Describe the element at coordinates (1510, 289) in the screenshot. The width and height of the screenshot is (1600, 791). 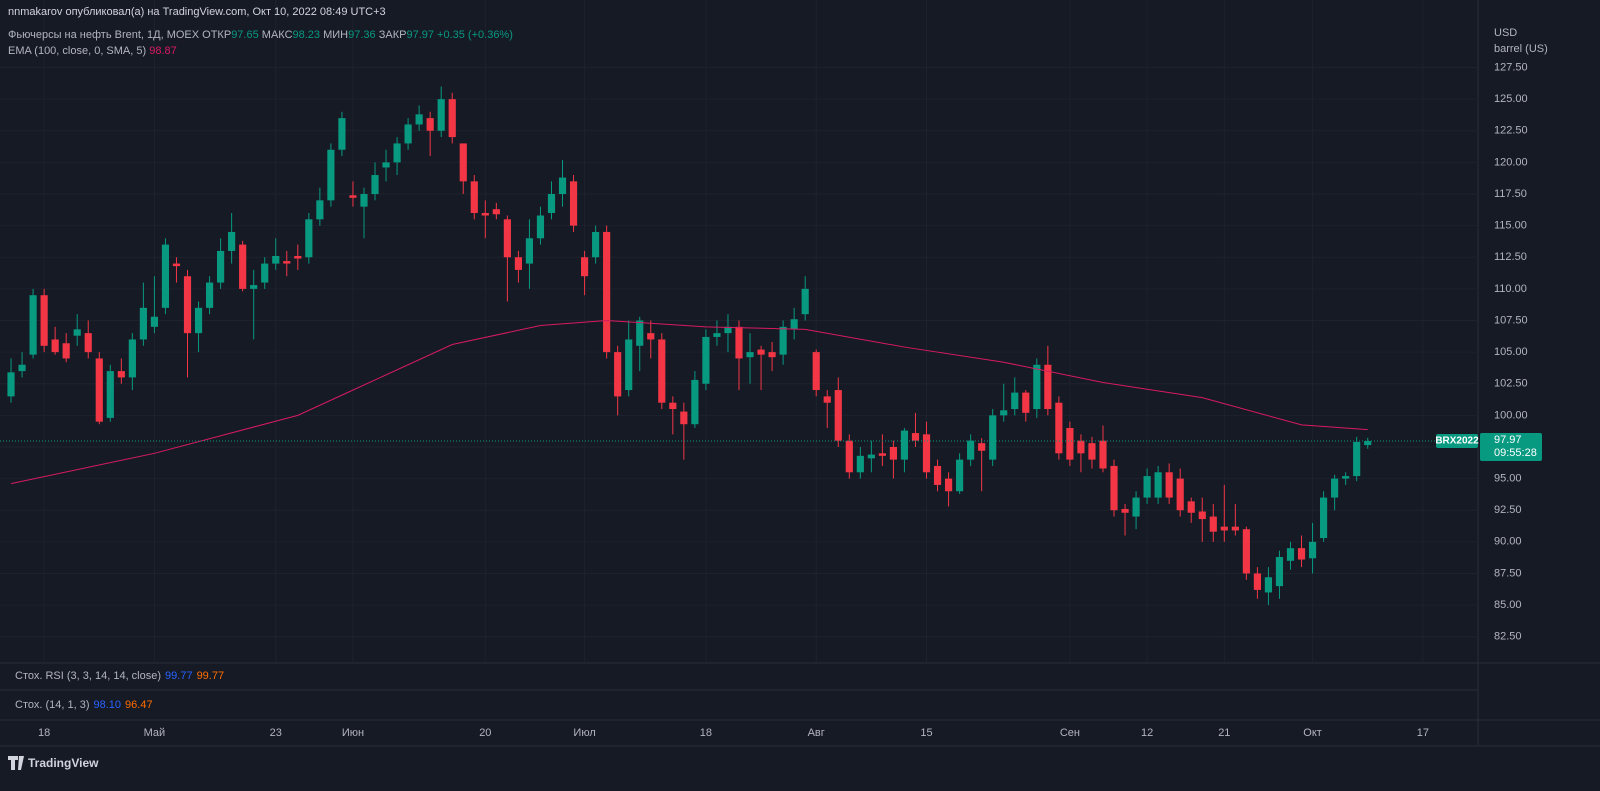
I see `y-tick-label: 110.00` at that location.